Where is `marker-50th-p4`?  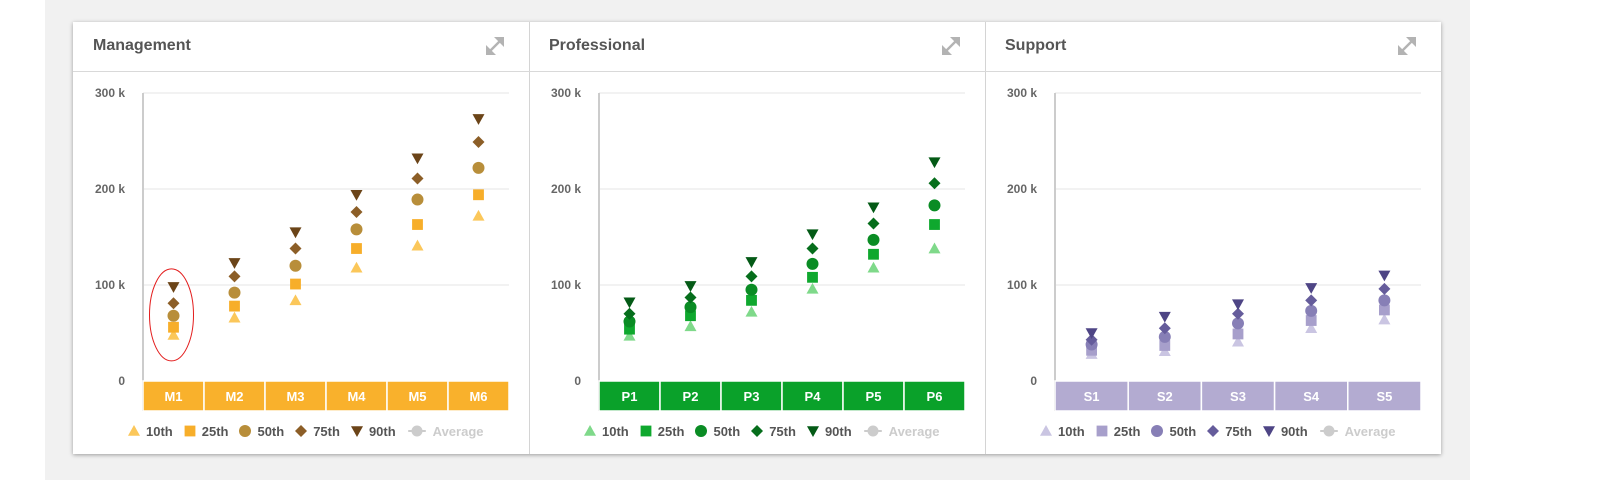
marker-50th-p4 is located at coordinates (812, 263).